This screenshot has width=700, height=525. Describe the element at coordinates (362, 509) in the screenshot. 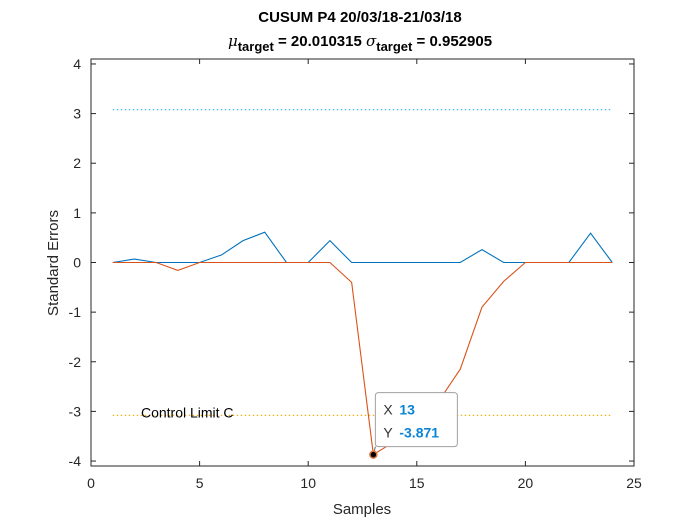

I see `x-axis-label: Samples` at that location.